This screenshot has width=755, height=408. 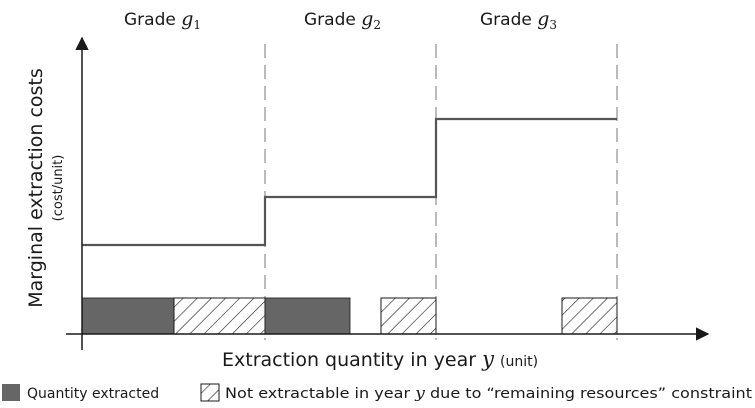 What do you see at coordinates (93, 394) in the screenshot?
I see `legend-extracted-label: Quantity extracted` at bounding box center [93, 394].